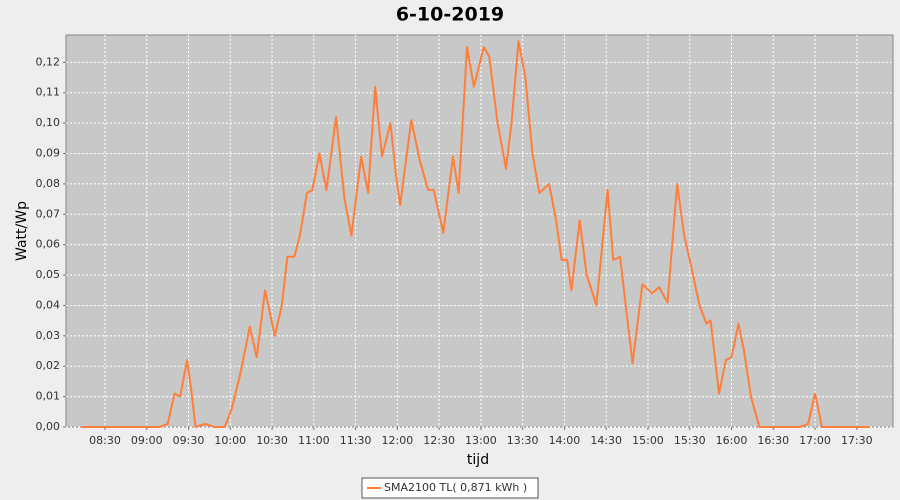 This screenshot has width=900, height=500. What do you see at coordinates (314, 440) in the screenshot?
I see `x-tick-label: 11:00` at bounding box center [314, 440].